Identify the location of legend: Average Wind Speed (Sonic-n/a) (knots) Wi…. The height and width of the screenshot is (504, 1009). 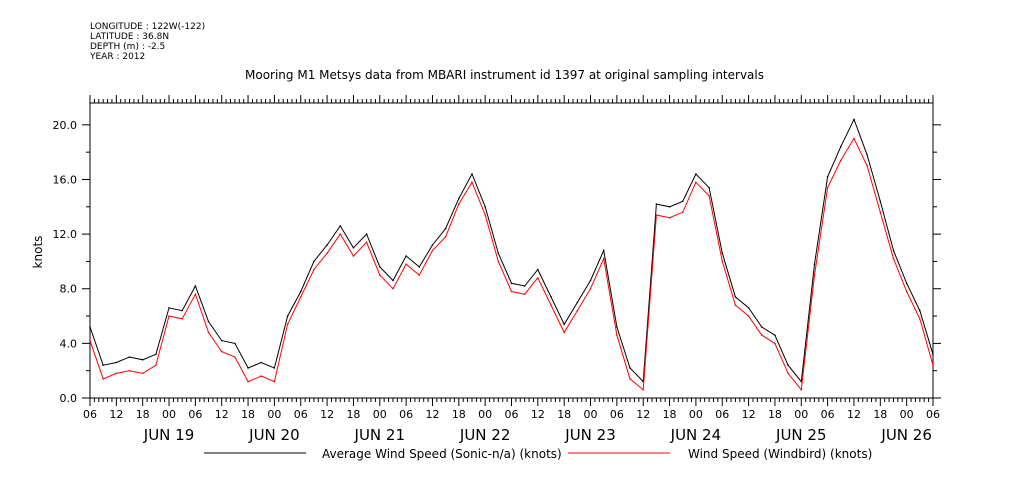
(538, 454).